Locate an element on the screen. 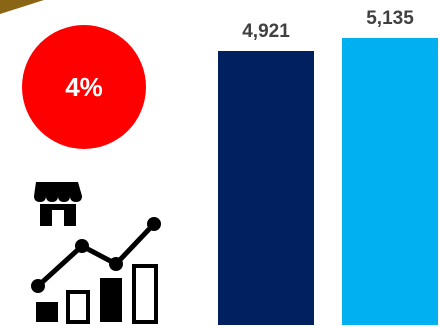 Image resolution: width=441 pixels, height=329 pixels. percent-change-badge: 4% is located at coordinates (84, 87).